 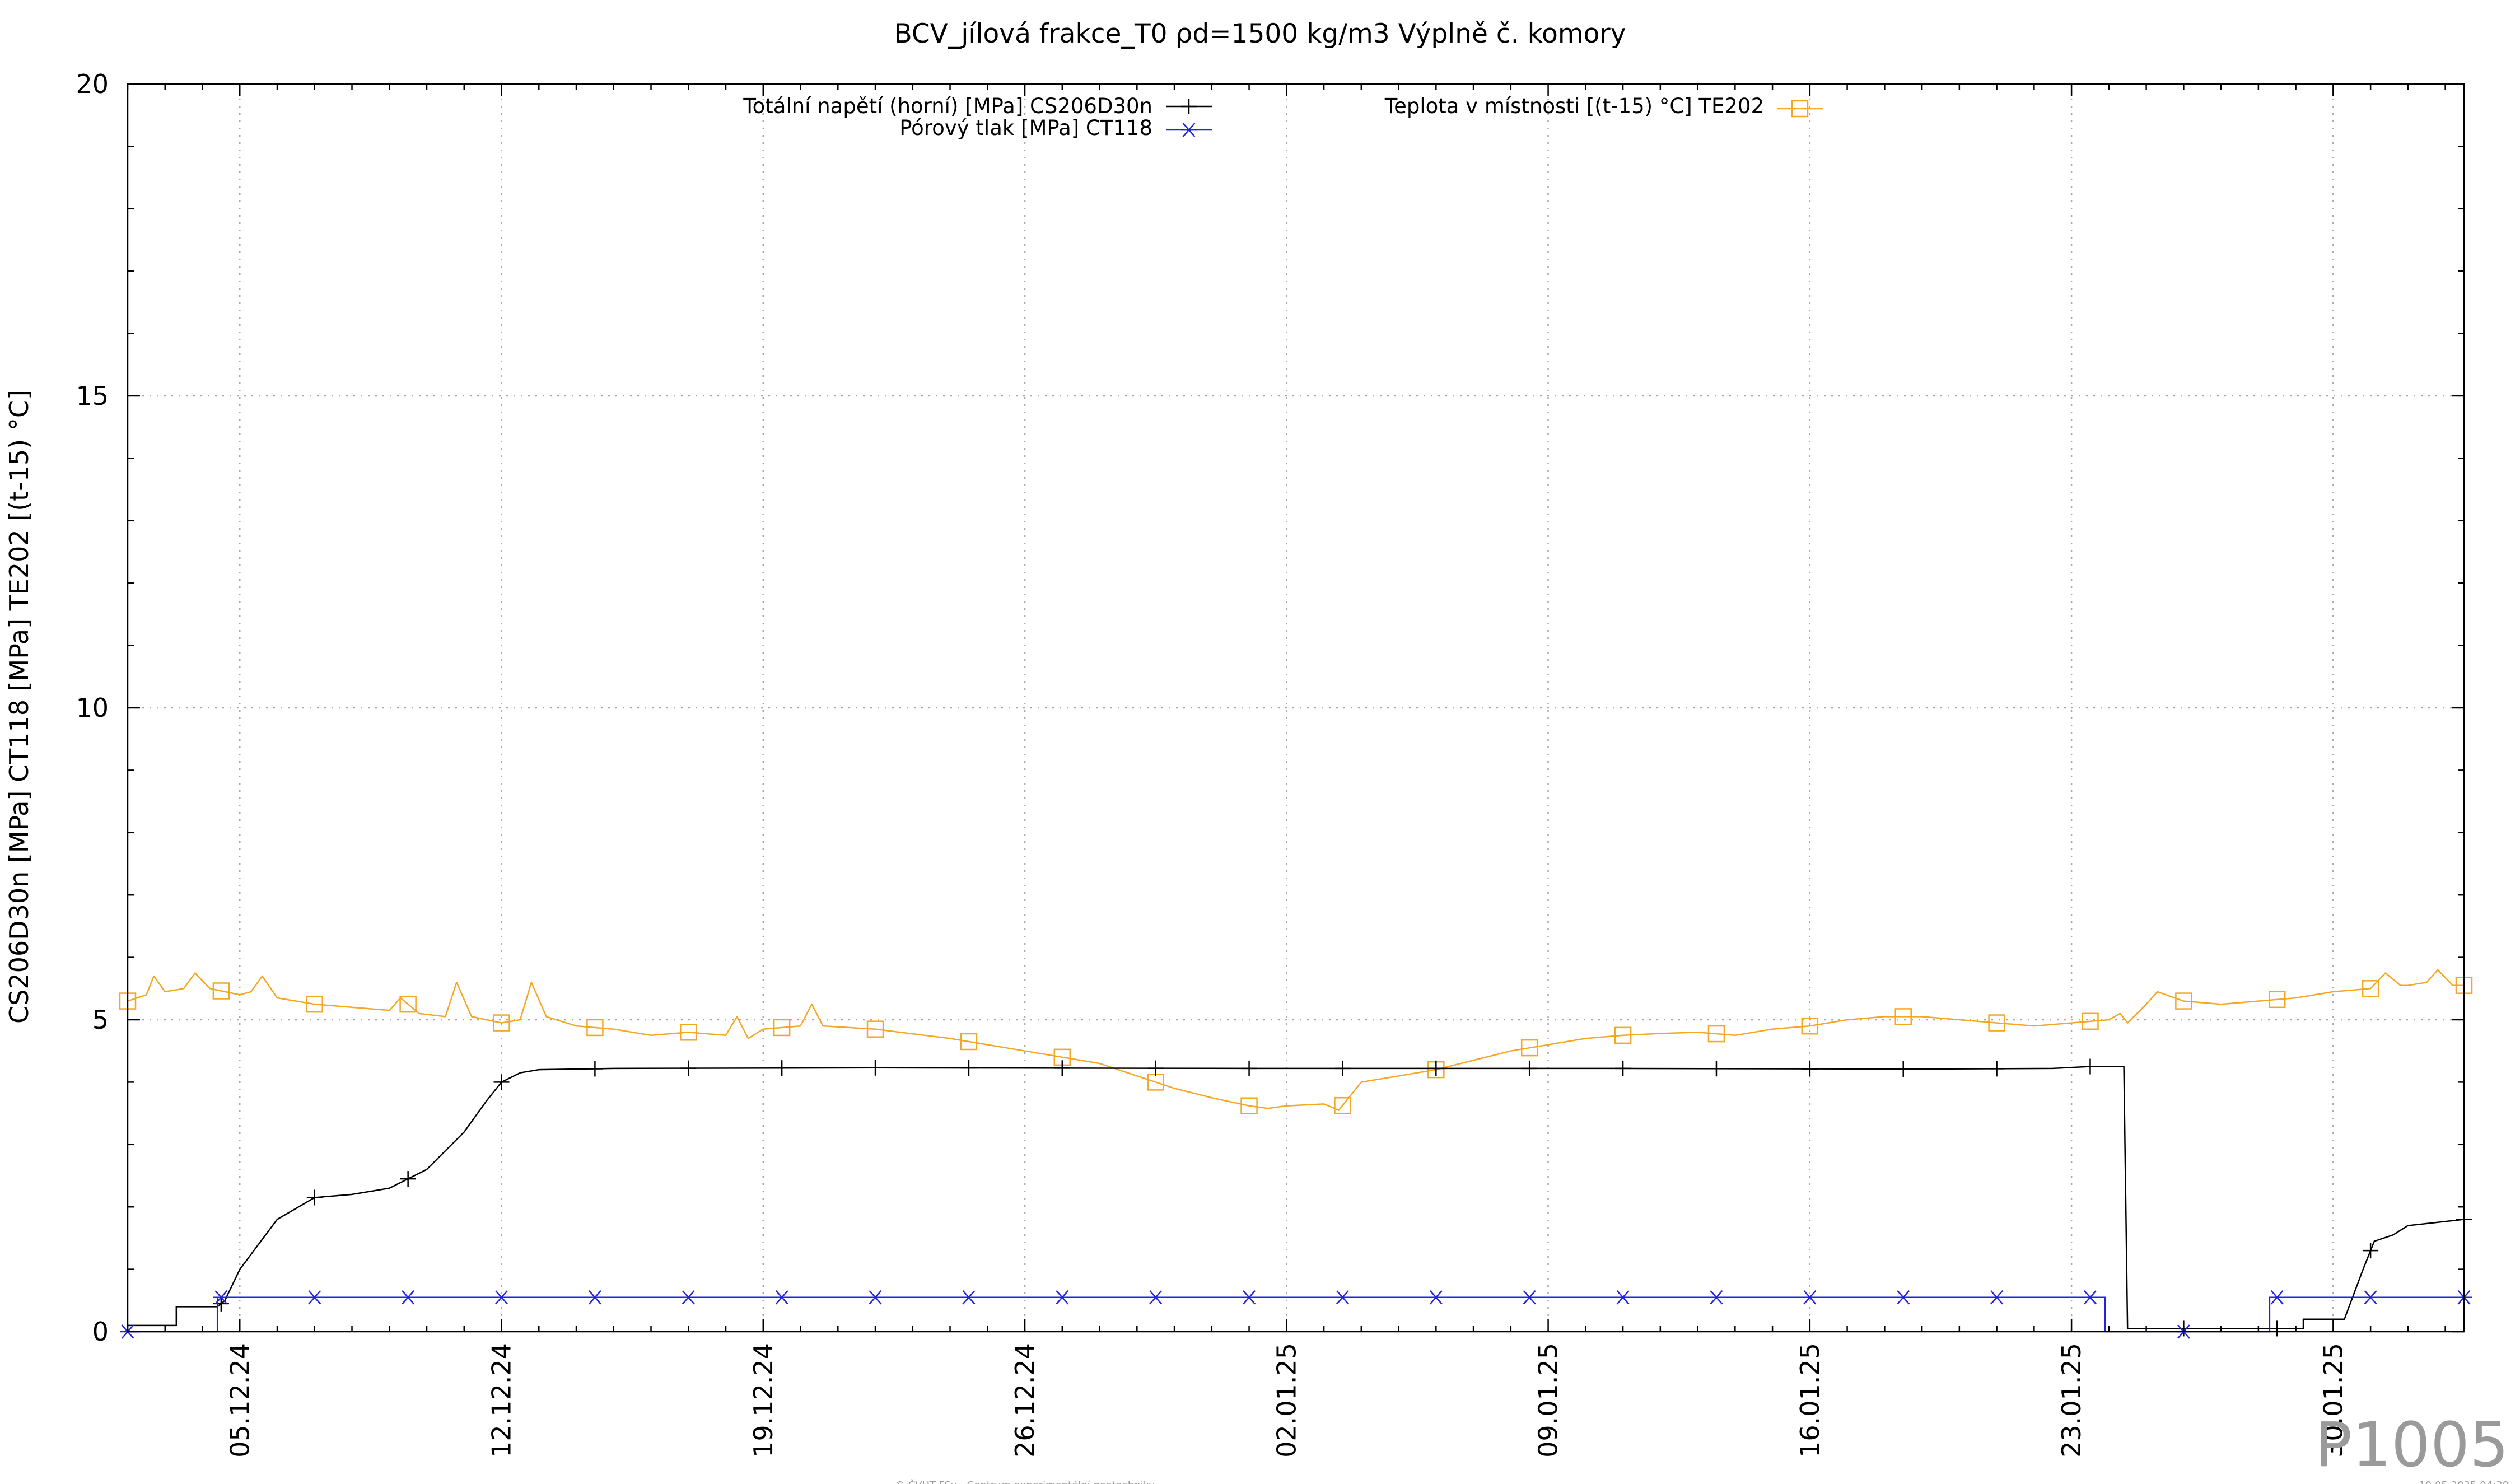 I want to click on x-tick-label: 19.12.24, so click(x=763, y=1401).